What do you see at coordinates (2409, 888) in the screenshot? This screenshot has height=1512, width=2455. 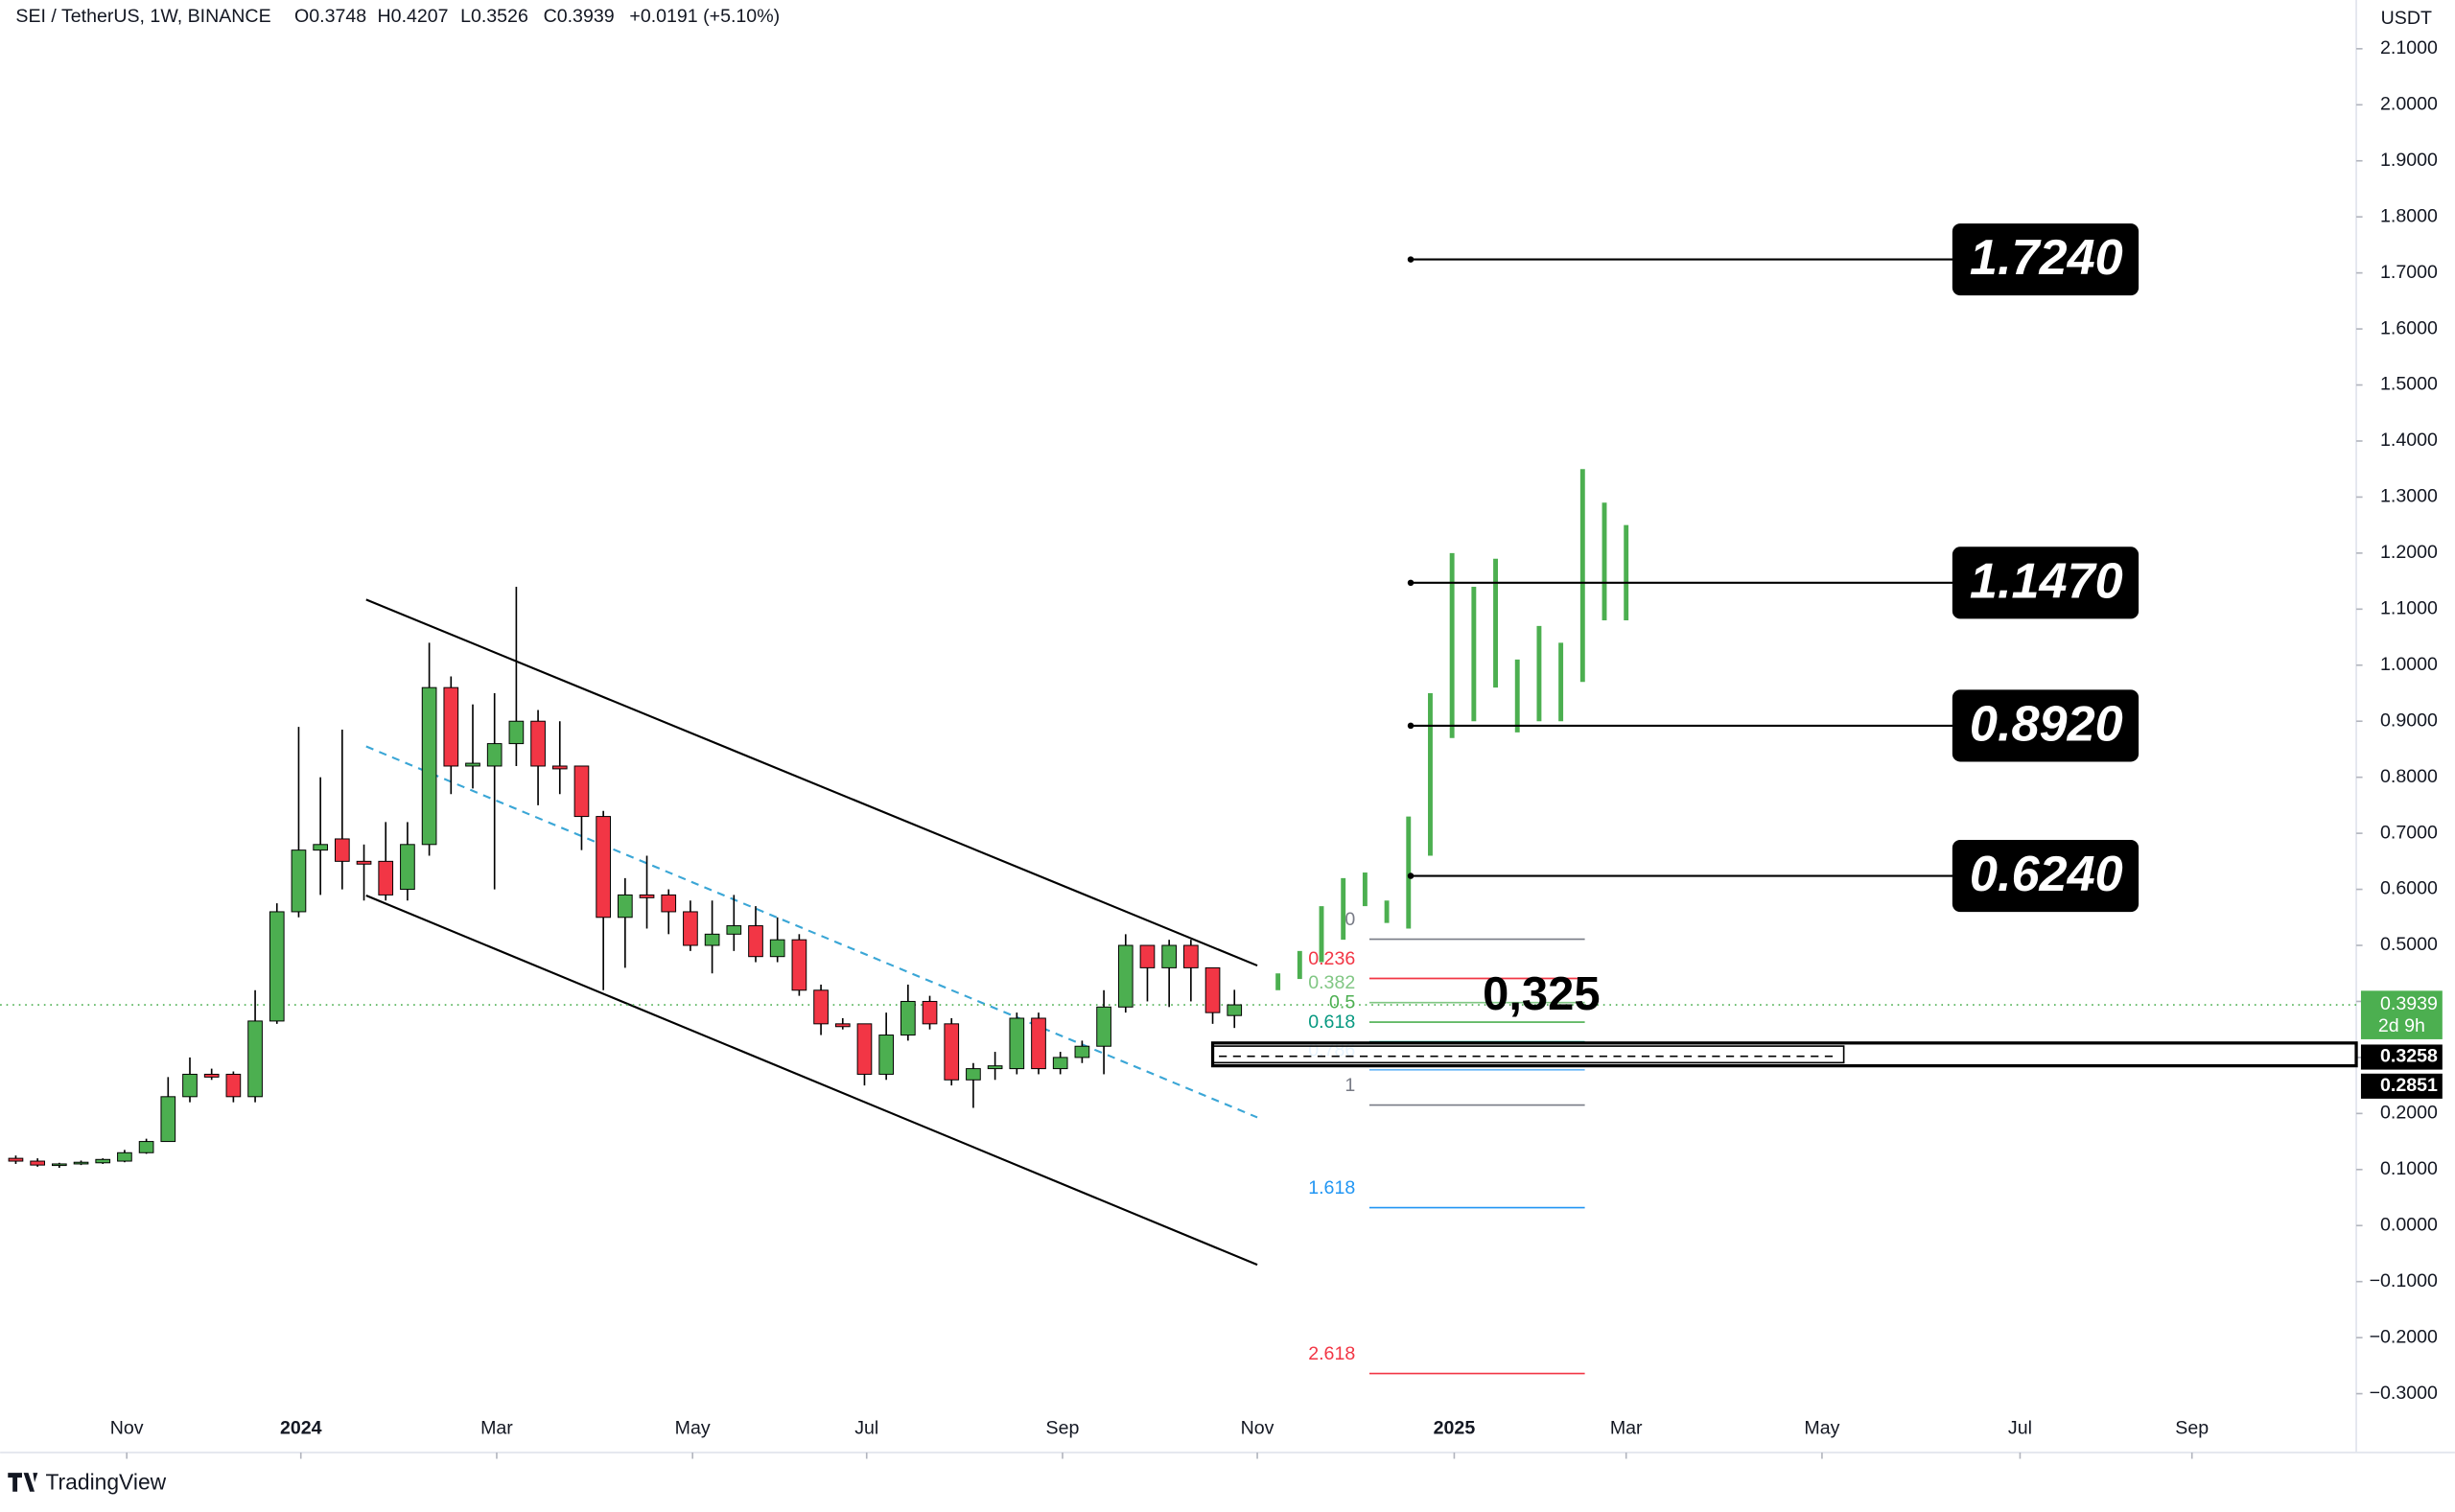 I see `y-tick-label: 0.6000` at bounding box center [2409, 888].